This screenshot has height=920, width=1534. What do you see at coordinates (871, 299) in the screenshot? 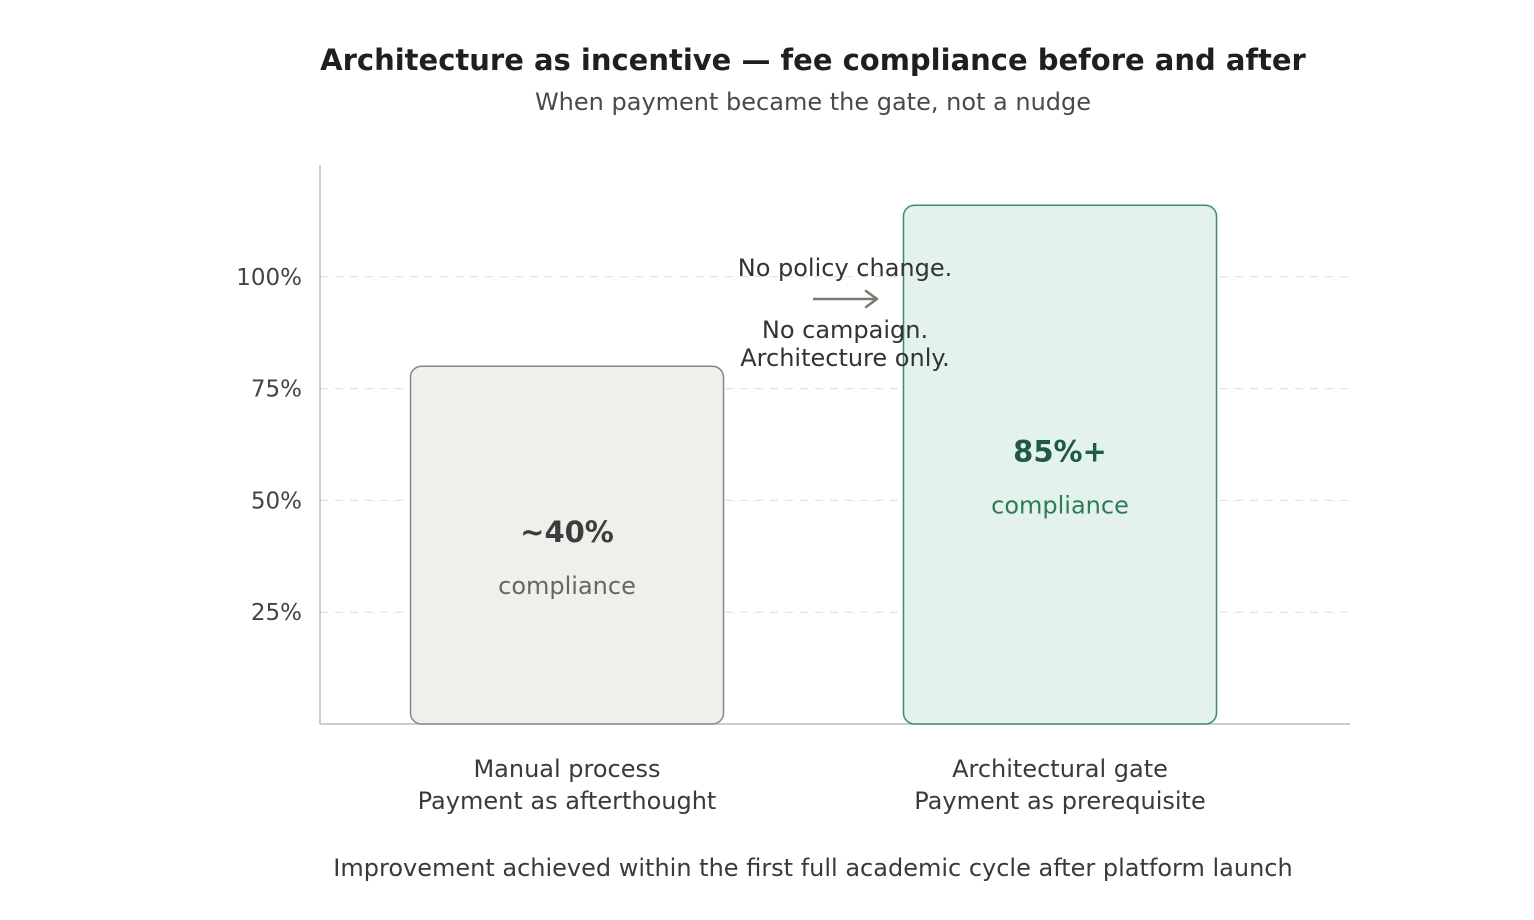
I see `annotation-arrow-head` at bounding box center [871, 299].